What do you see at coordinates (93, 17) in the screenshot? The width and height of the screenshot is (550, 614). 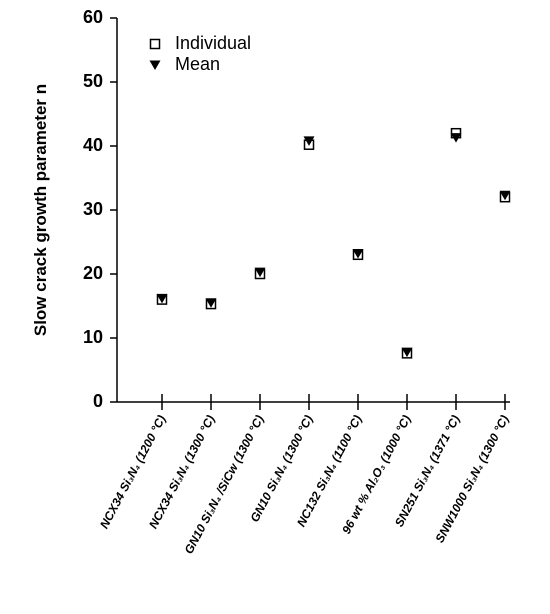 I see `y-tick-label: 60` at bounding box center [93, 17].